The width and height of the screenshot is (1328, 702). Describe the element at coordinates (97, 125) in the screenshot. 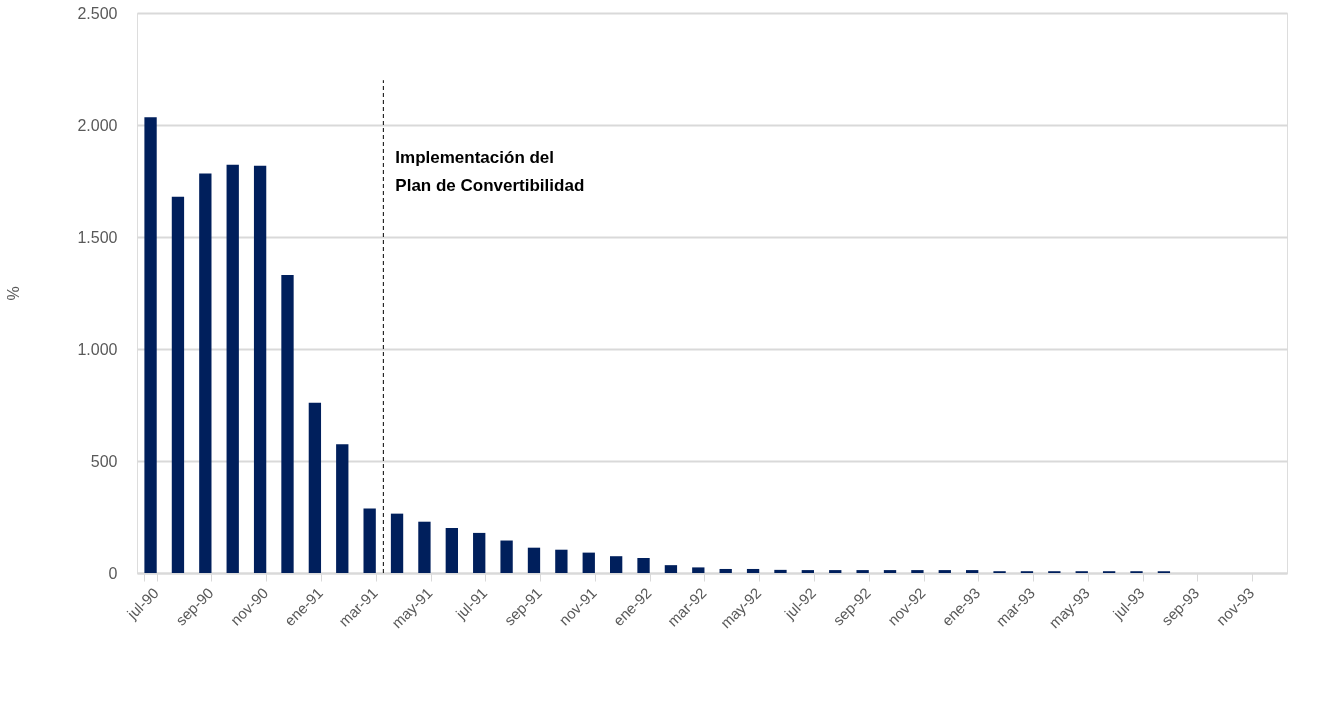

I see `y-tick-label: 2.000` at that location.